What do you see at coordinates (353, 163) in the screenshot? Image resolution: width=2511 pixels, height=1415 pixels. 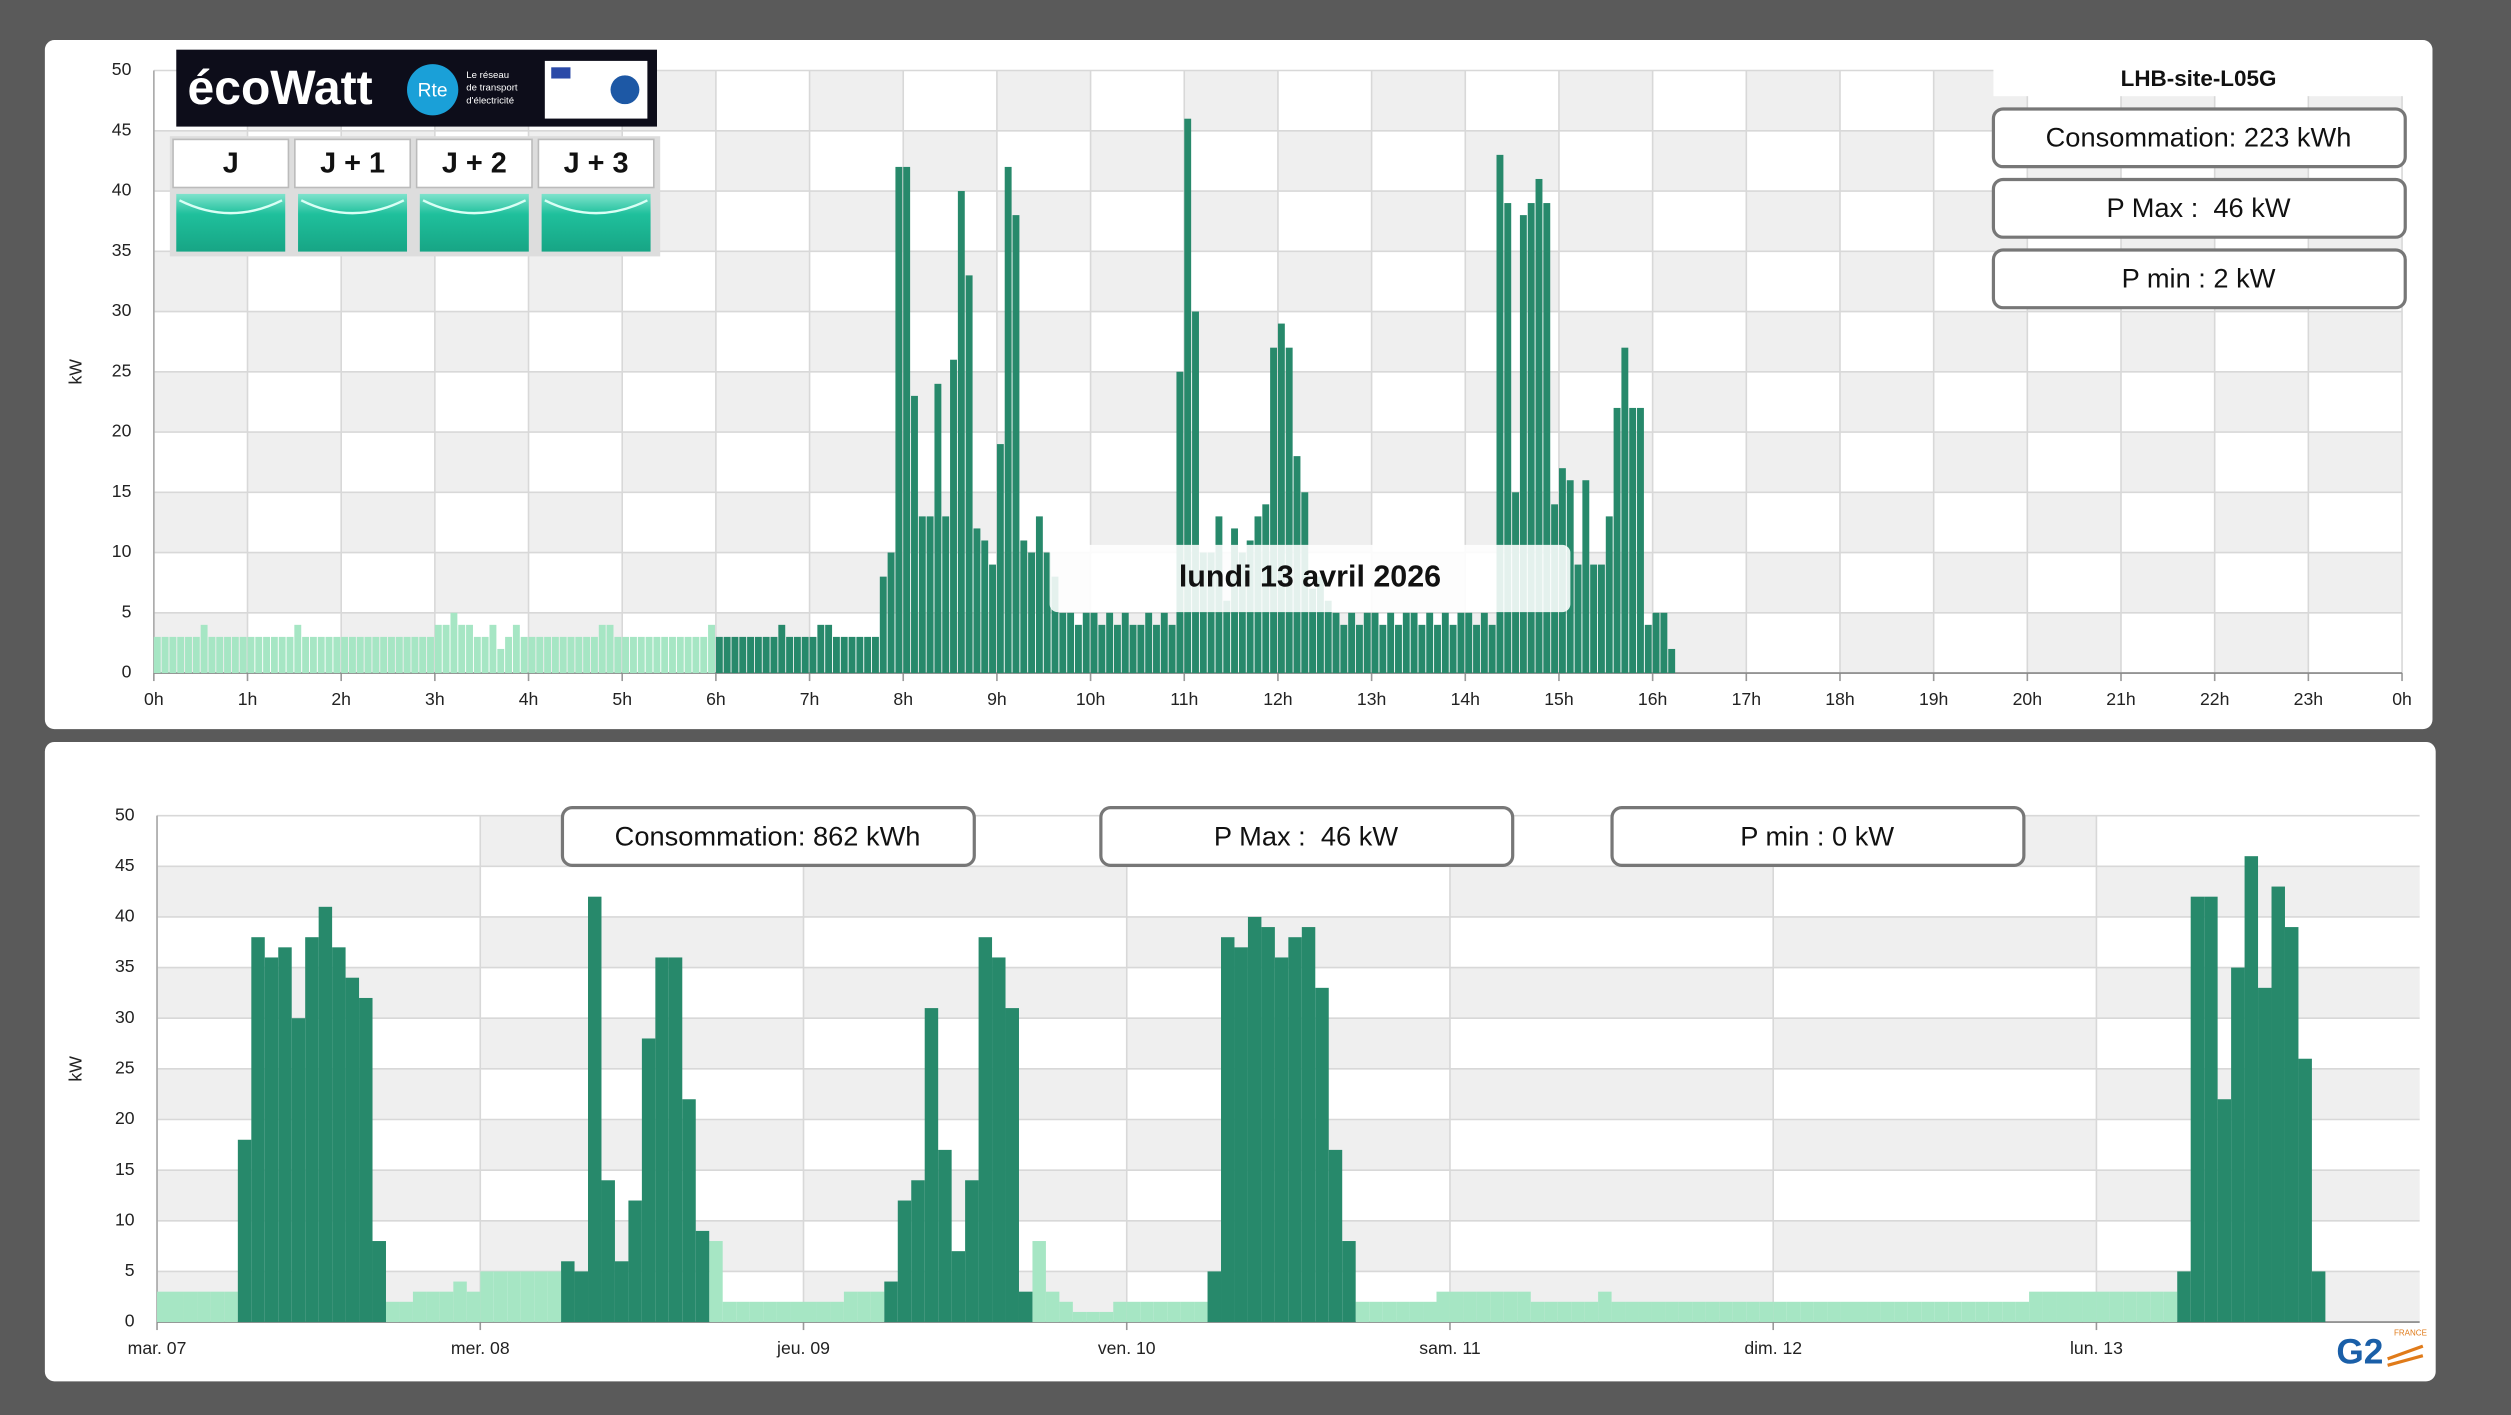 I see `day-header` at bounding box center [353, 163].